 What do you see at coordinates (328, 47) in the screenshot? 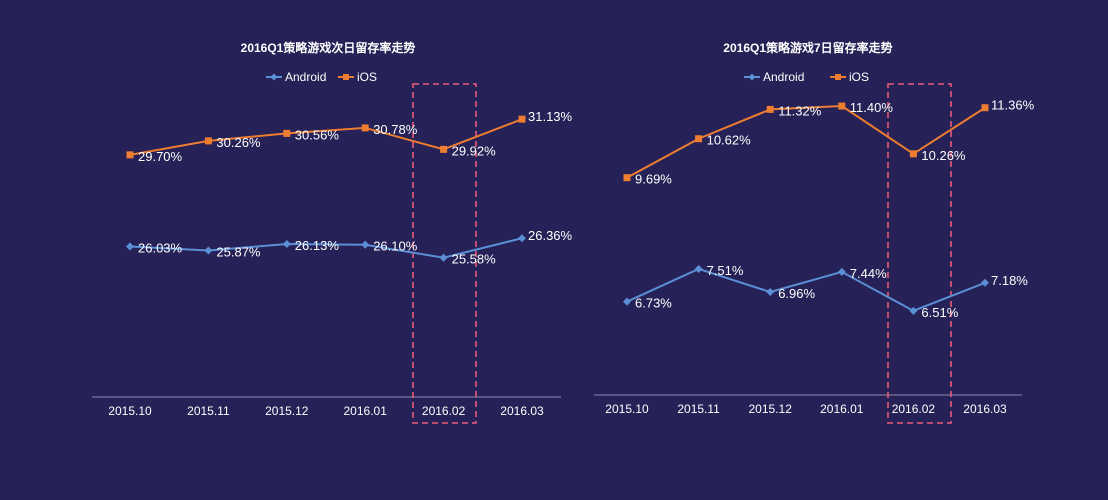
I see `chart-title: 2016Q1策略游戏次日留存率走势` at bounding box center [328, 47].